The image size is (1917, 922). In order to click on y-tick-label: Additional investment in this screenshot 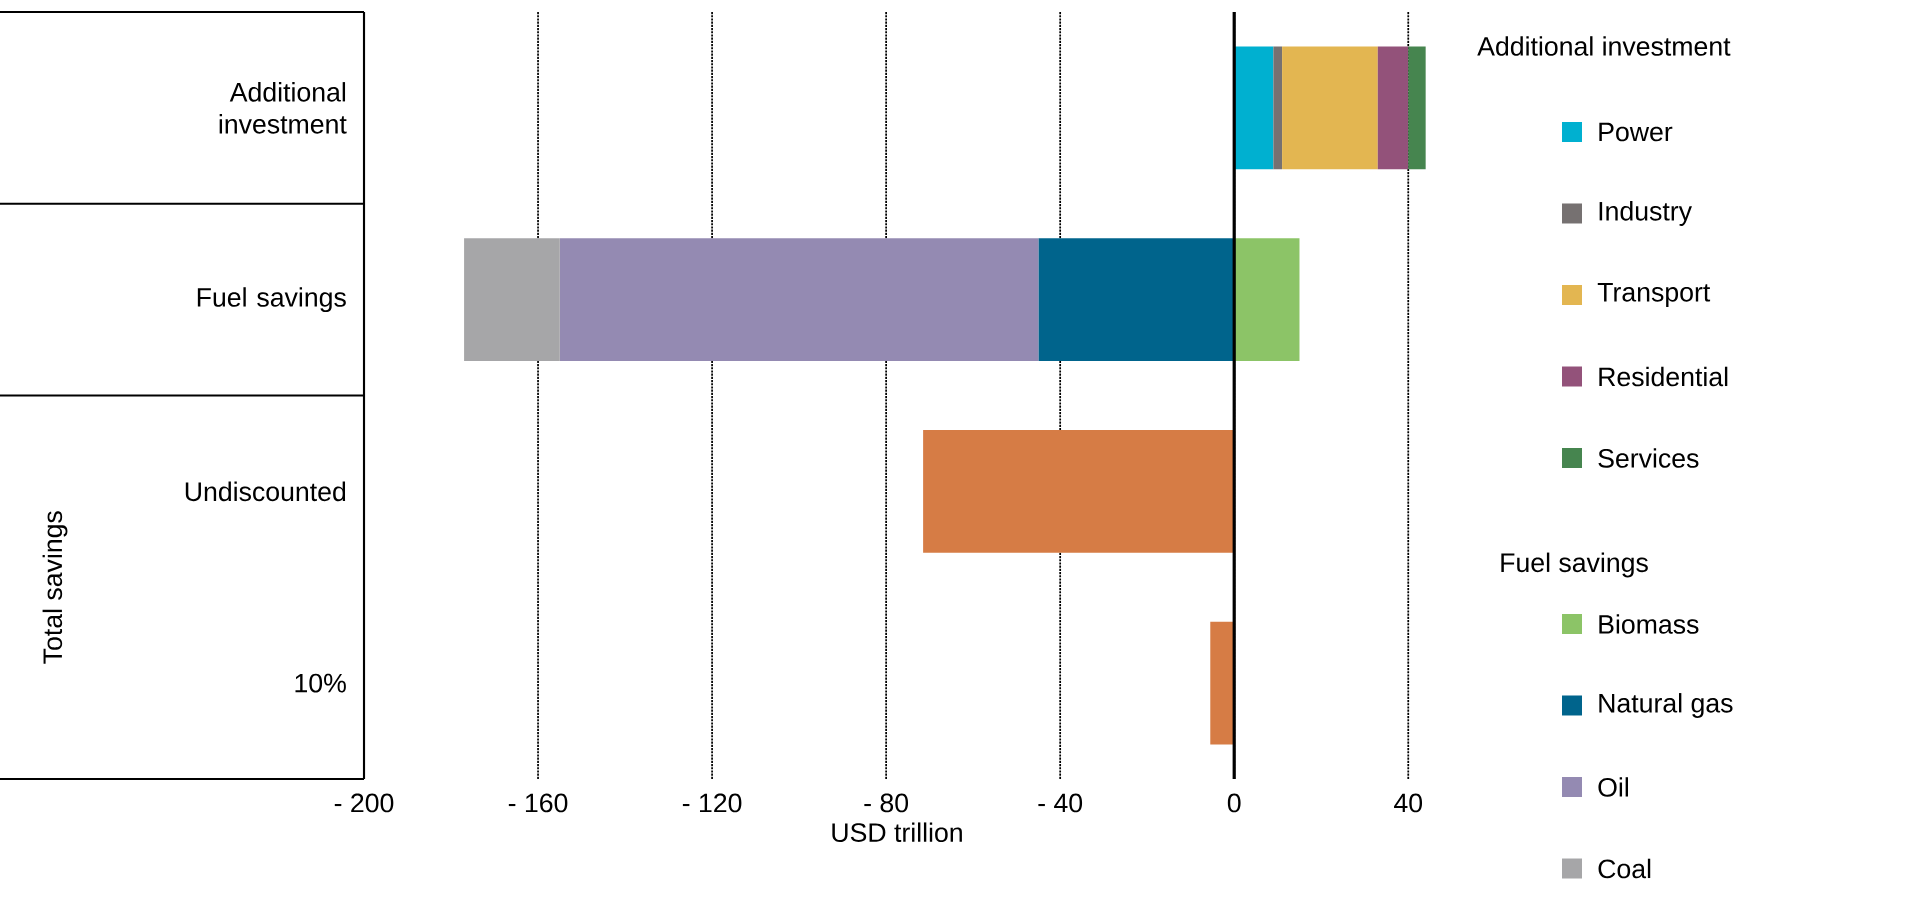, I will do `click(283, 108)`.